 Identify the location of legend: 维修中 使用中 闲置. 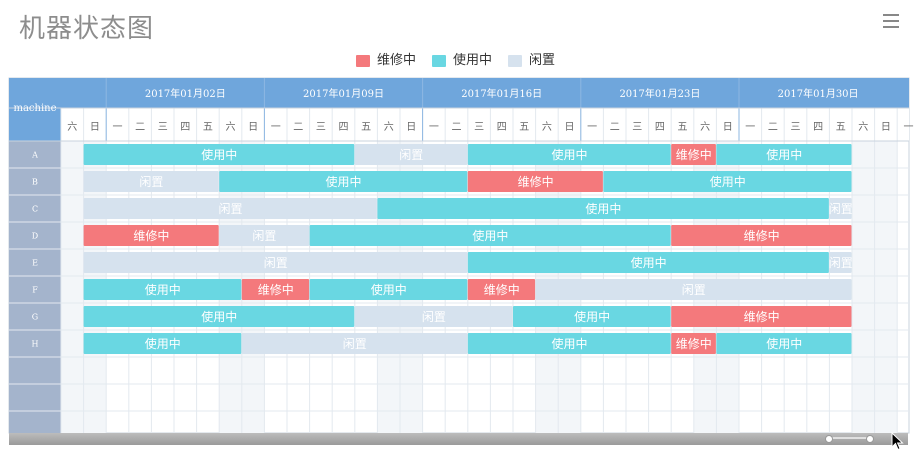
(458, 62).